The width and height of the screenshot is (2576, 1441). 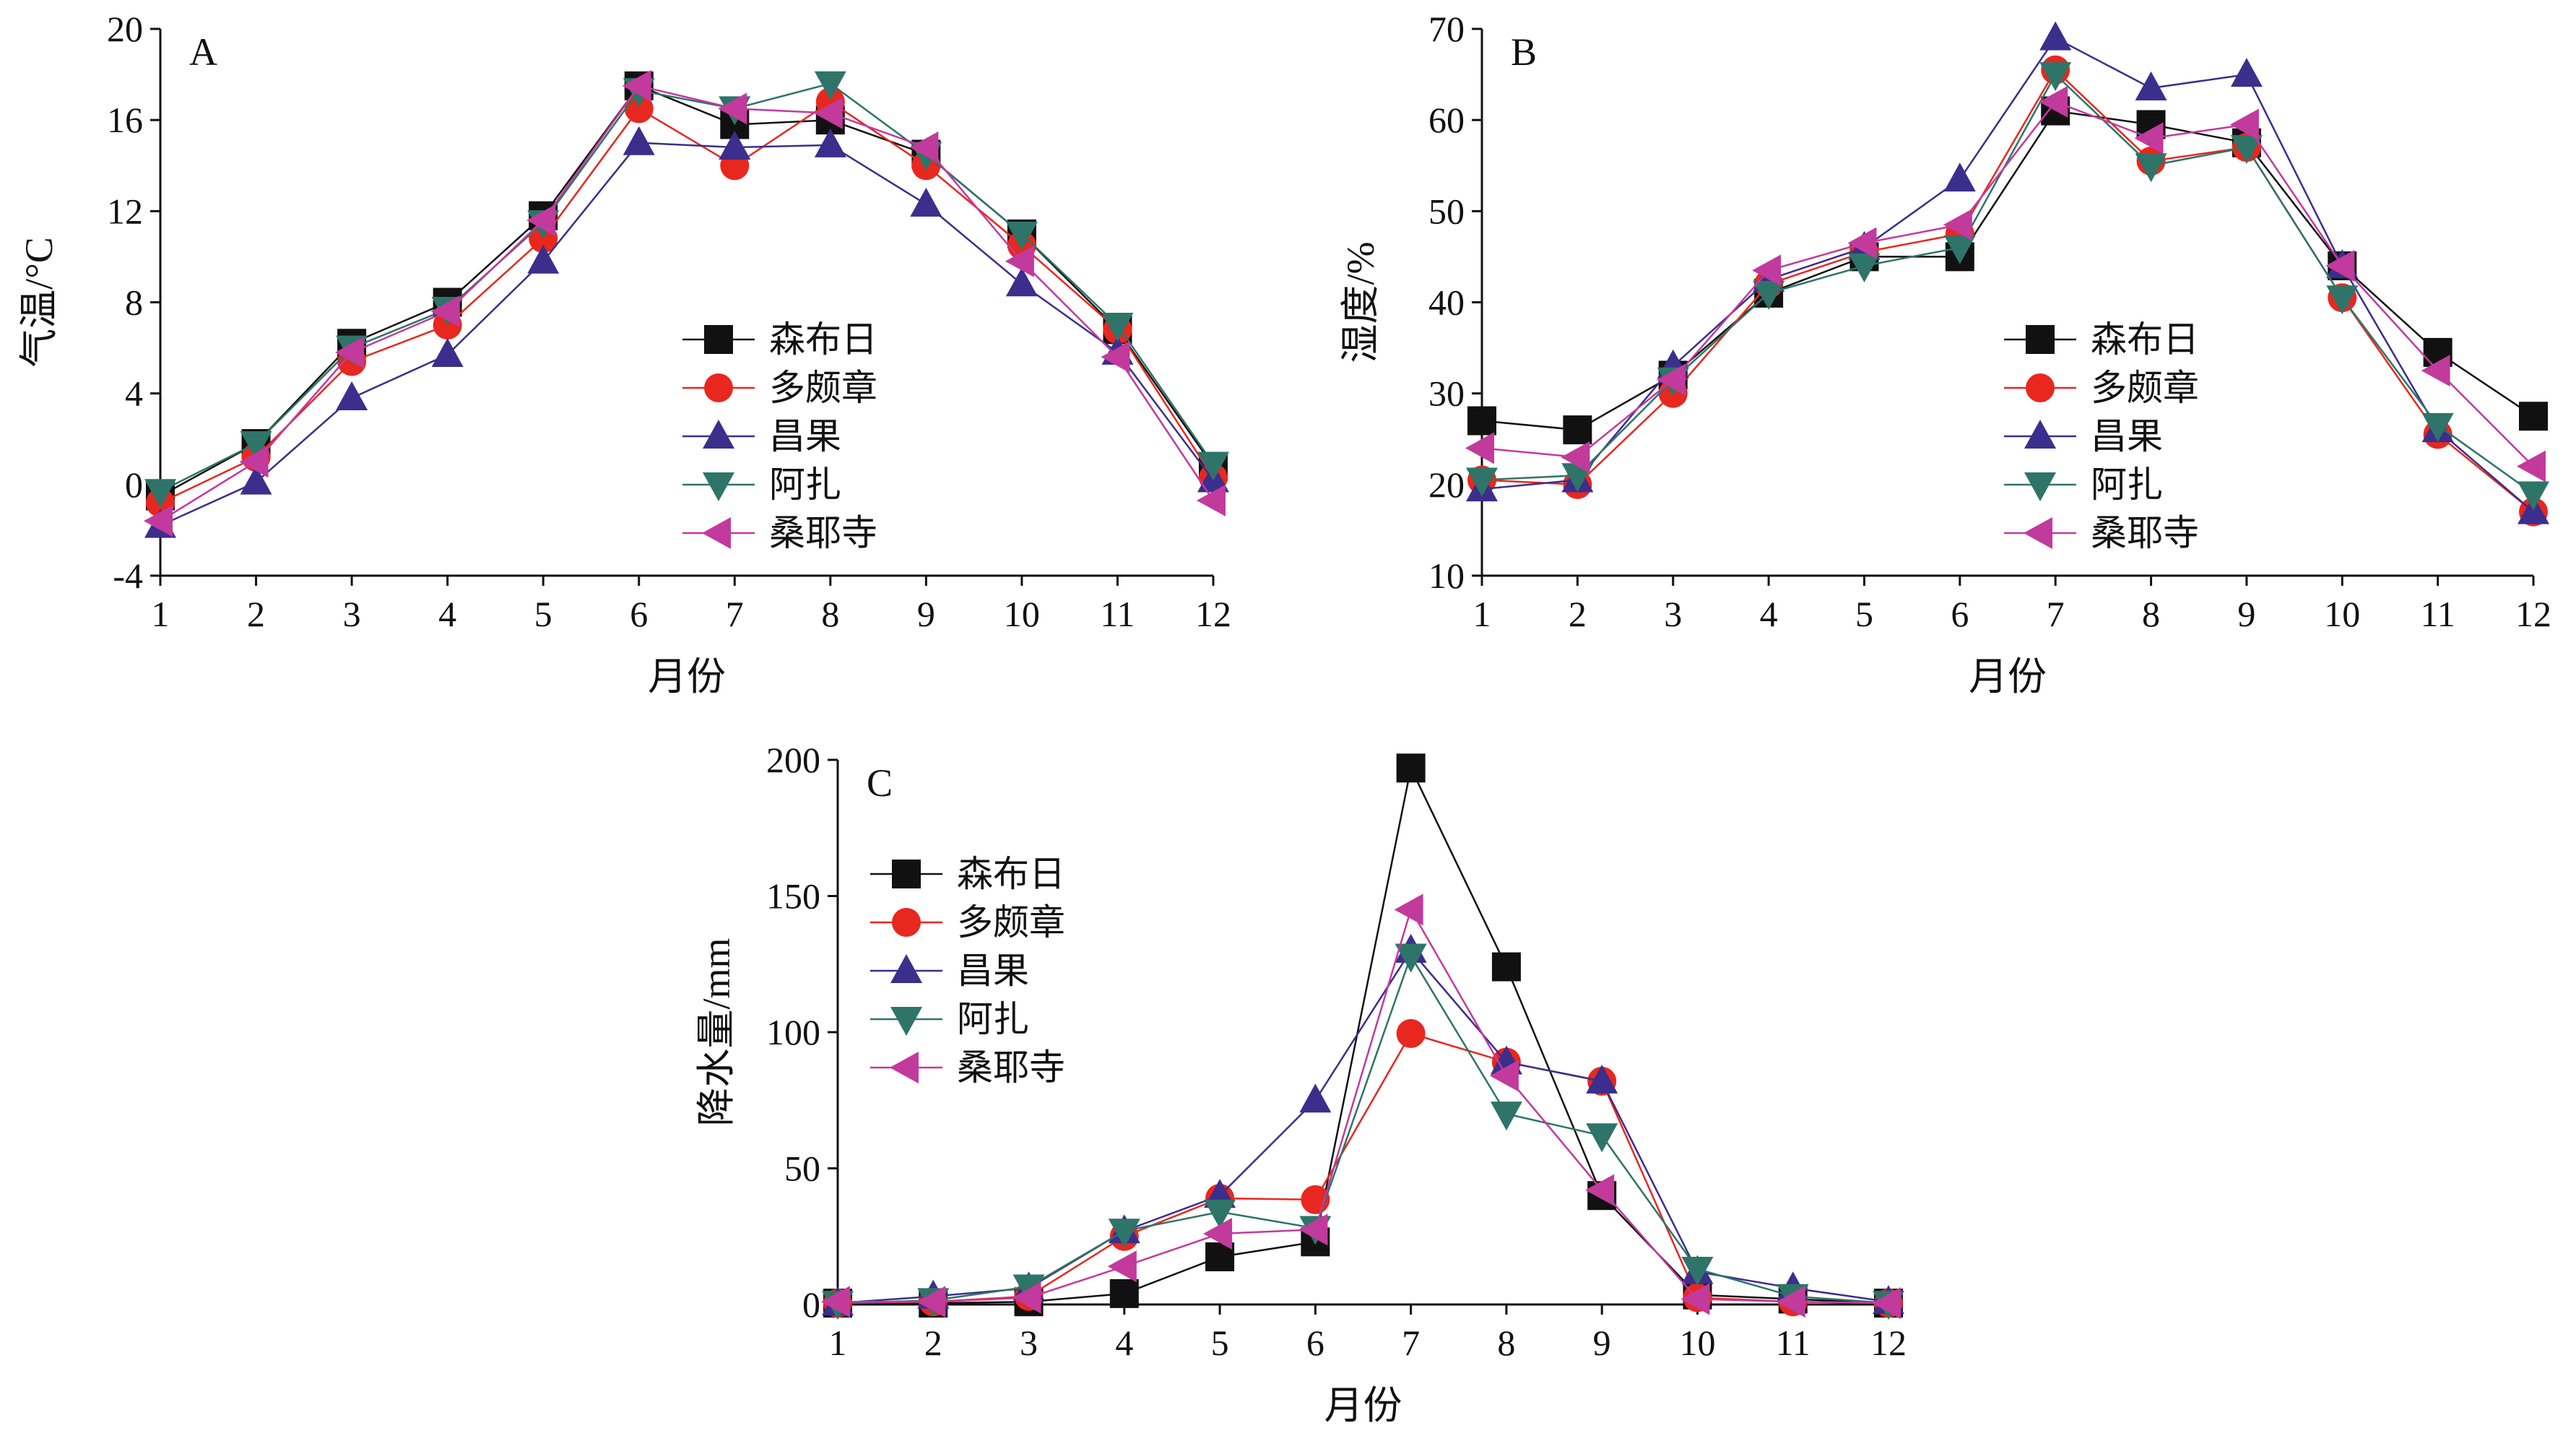 What do you see at coordinates (2101, 388) in the screenshot?
I see `legend-item: 多颇章` at bounding box center [2101, 388].